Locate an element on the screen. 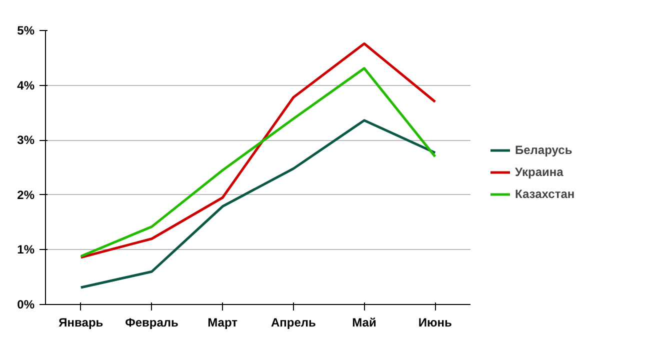  y-tick-label: 3% is located at coordinates (26, 140).